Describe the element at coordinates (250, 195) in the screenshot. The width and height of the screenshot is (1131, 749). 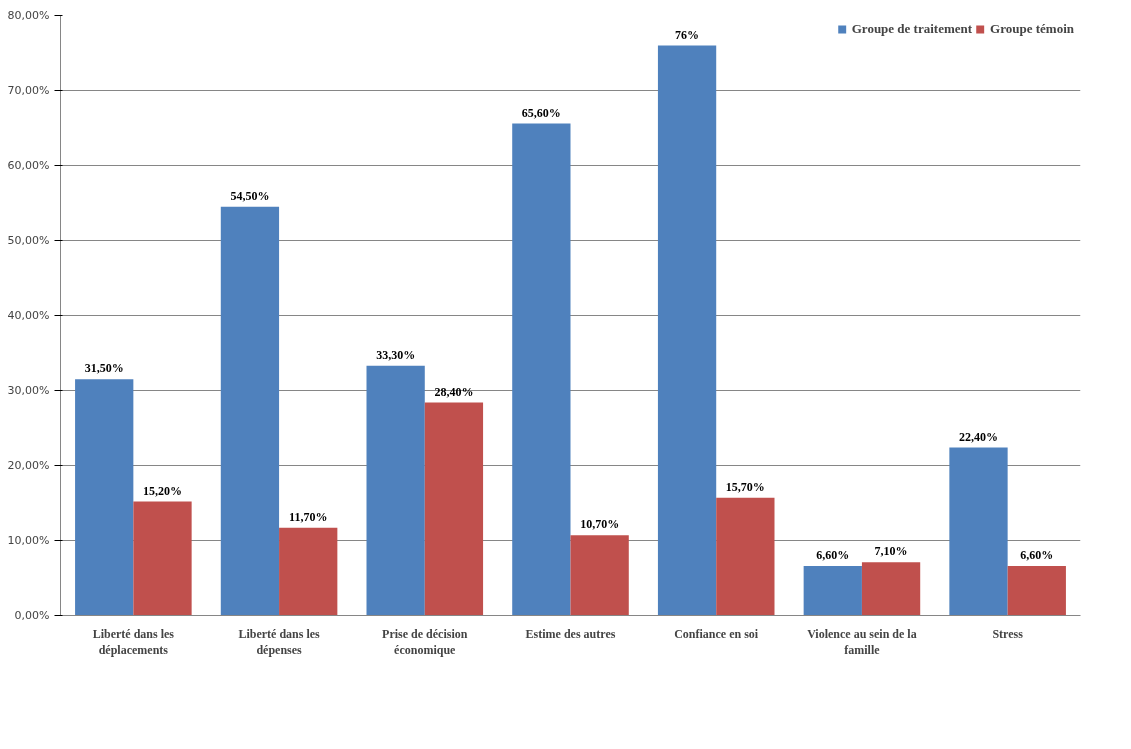
I see `data-label: 54,50%` at that location.